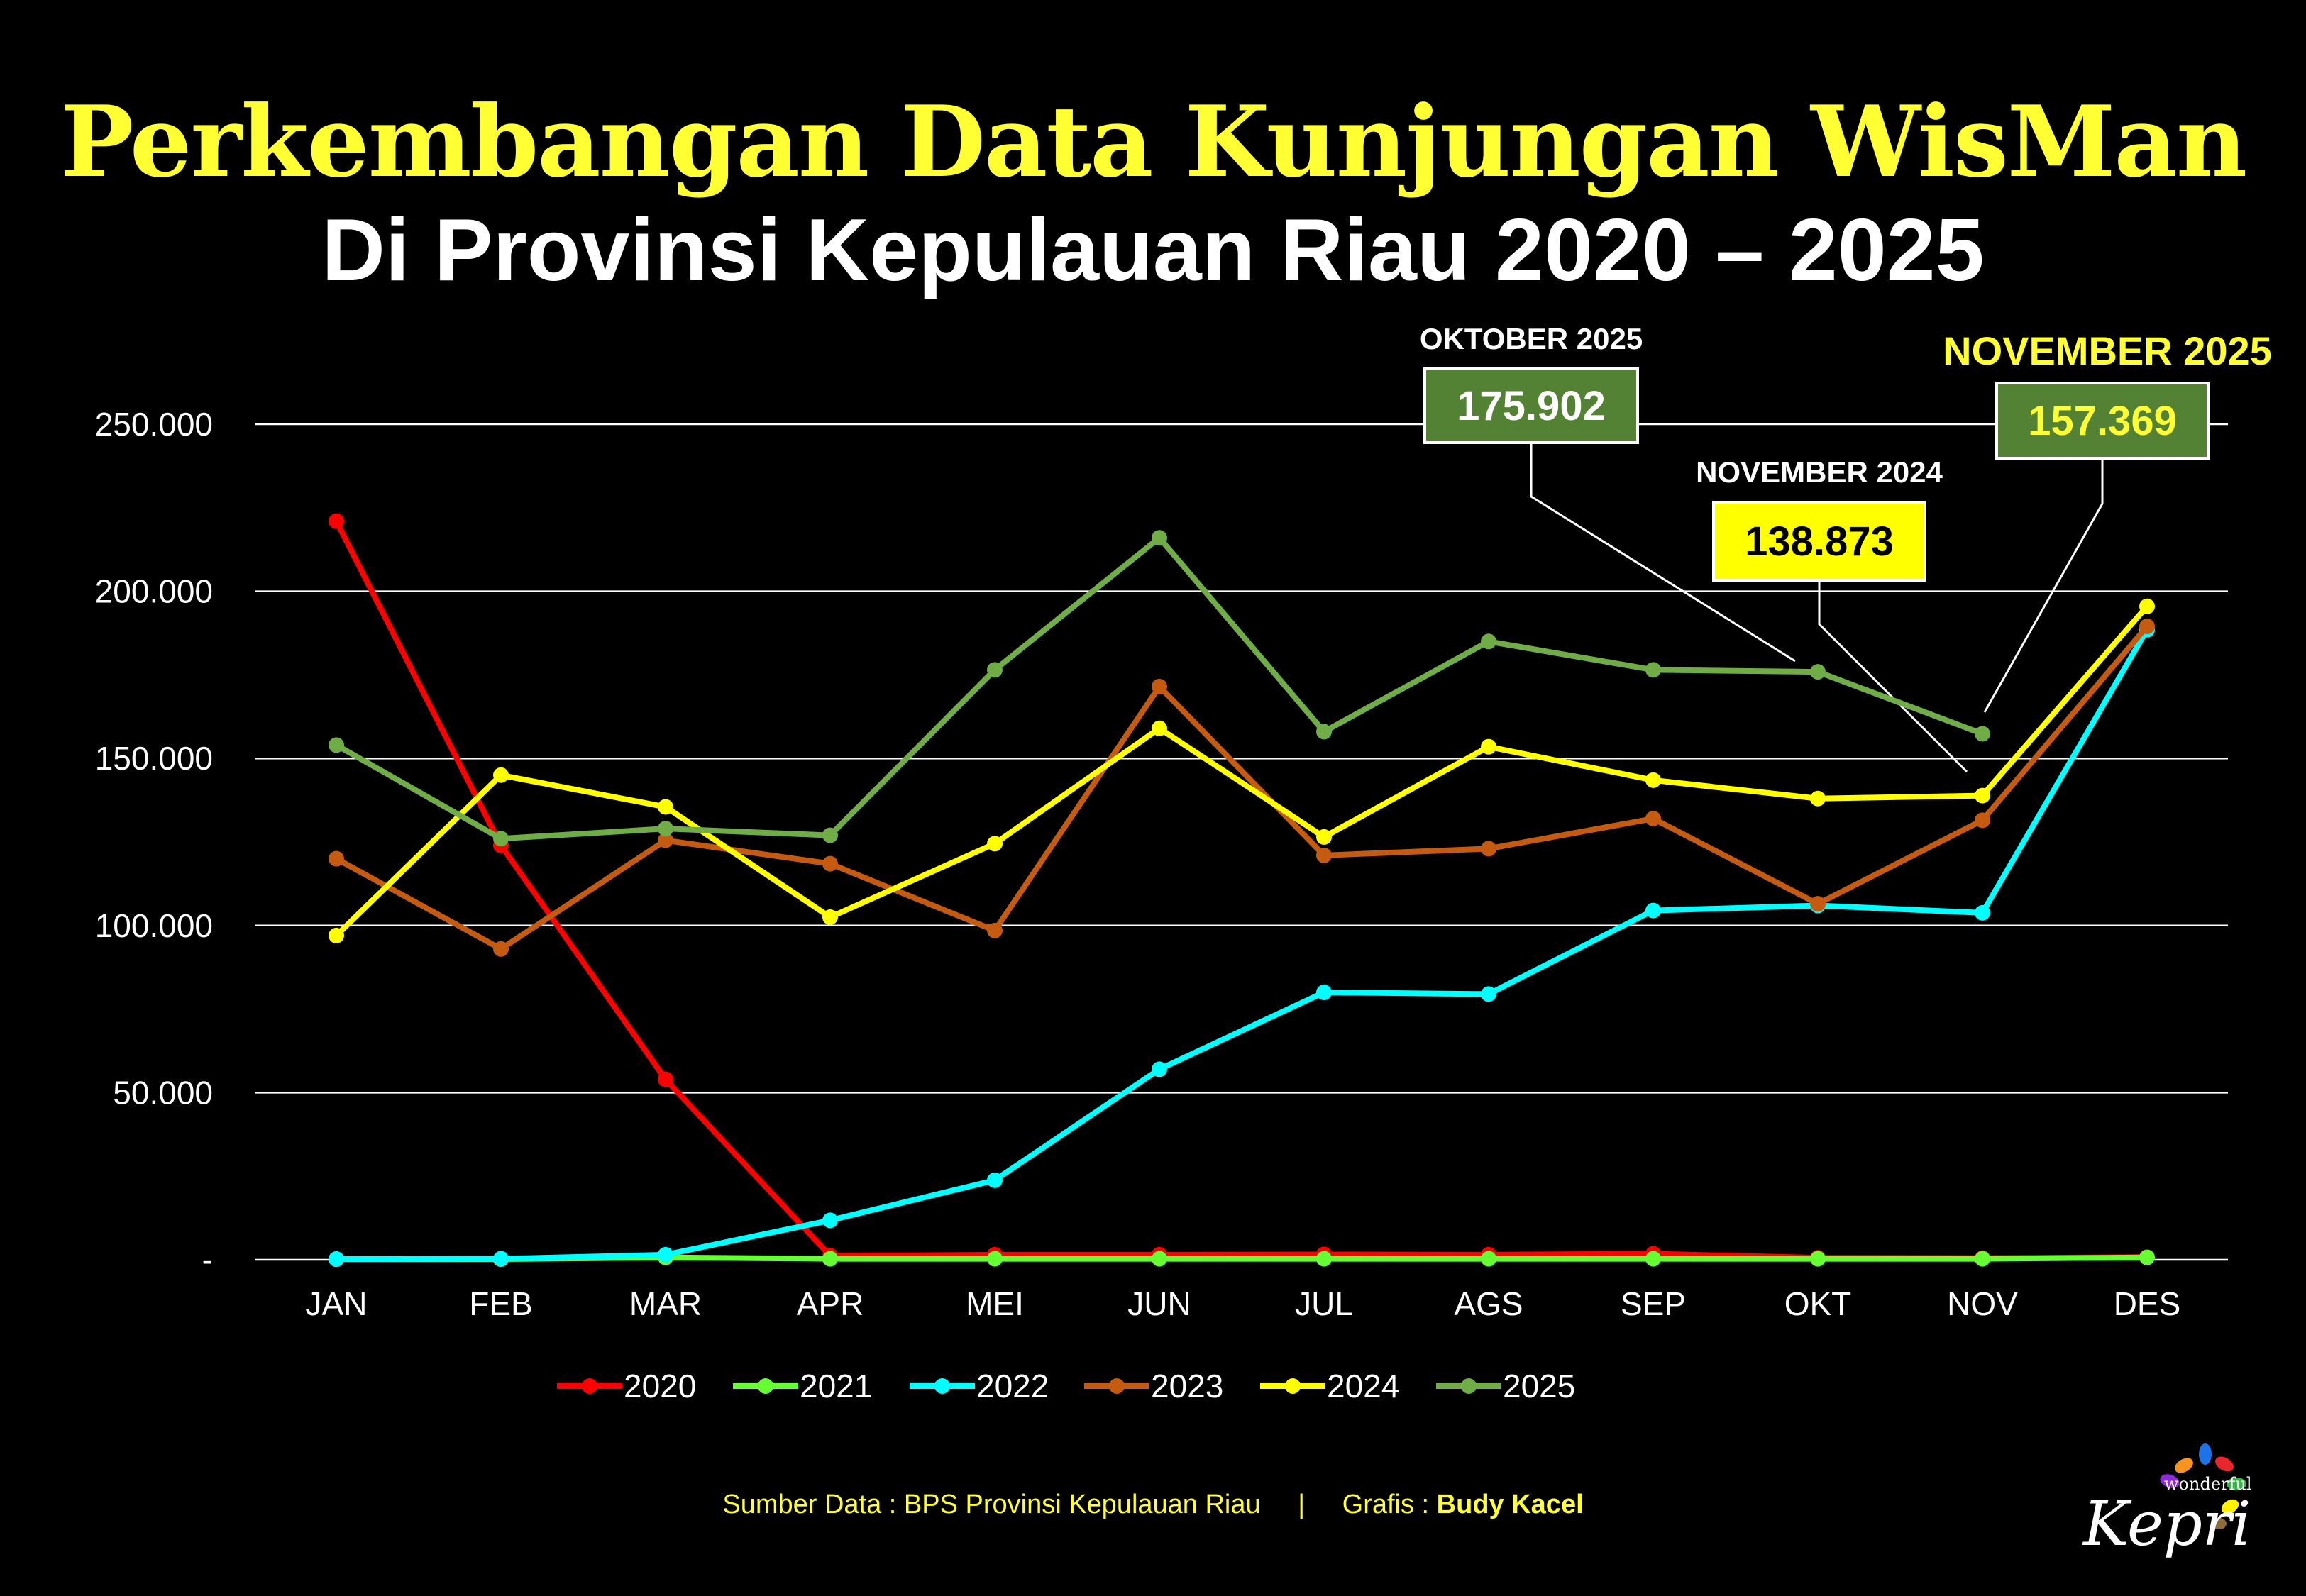 The image size is (2306, 1596). I want to click on y-tick-label: 200.000, so click(154, 591).